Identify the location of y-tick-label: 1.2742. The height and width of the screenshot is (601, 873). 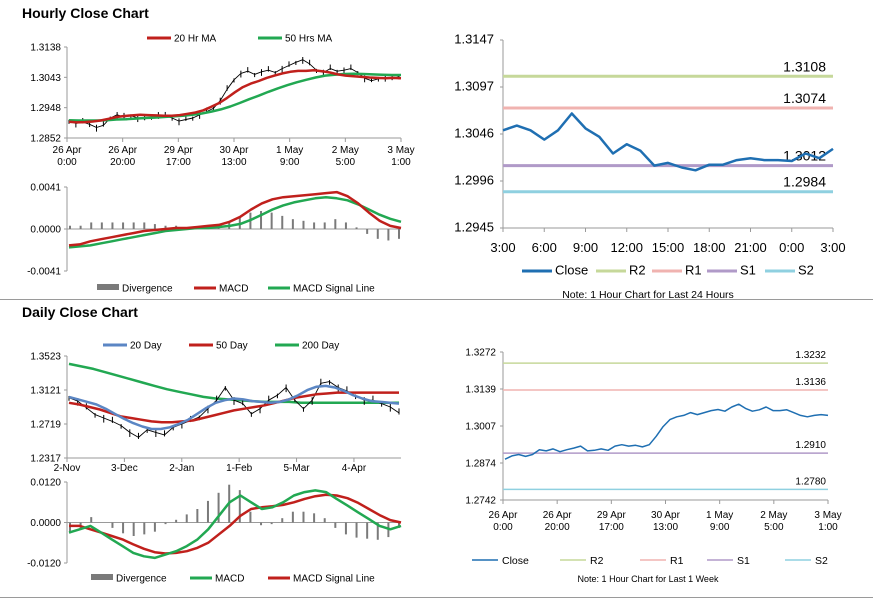
(480, 501).